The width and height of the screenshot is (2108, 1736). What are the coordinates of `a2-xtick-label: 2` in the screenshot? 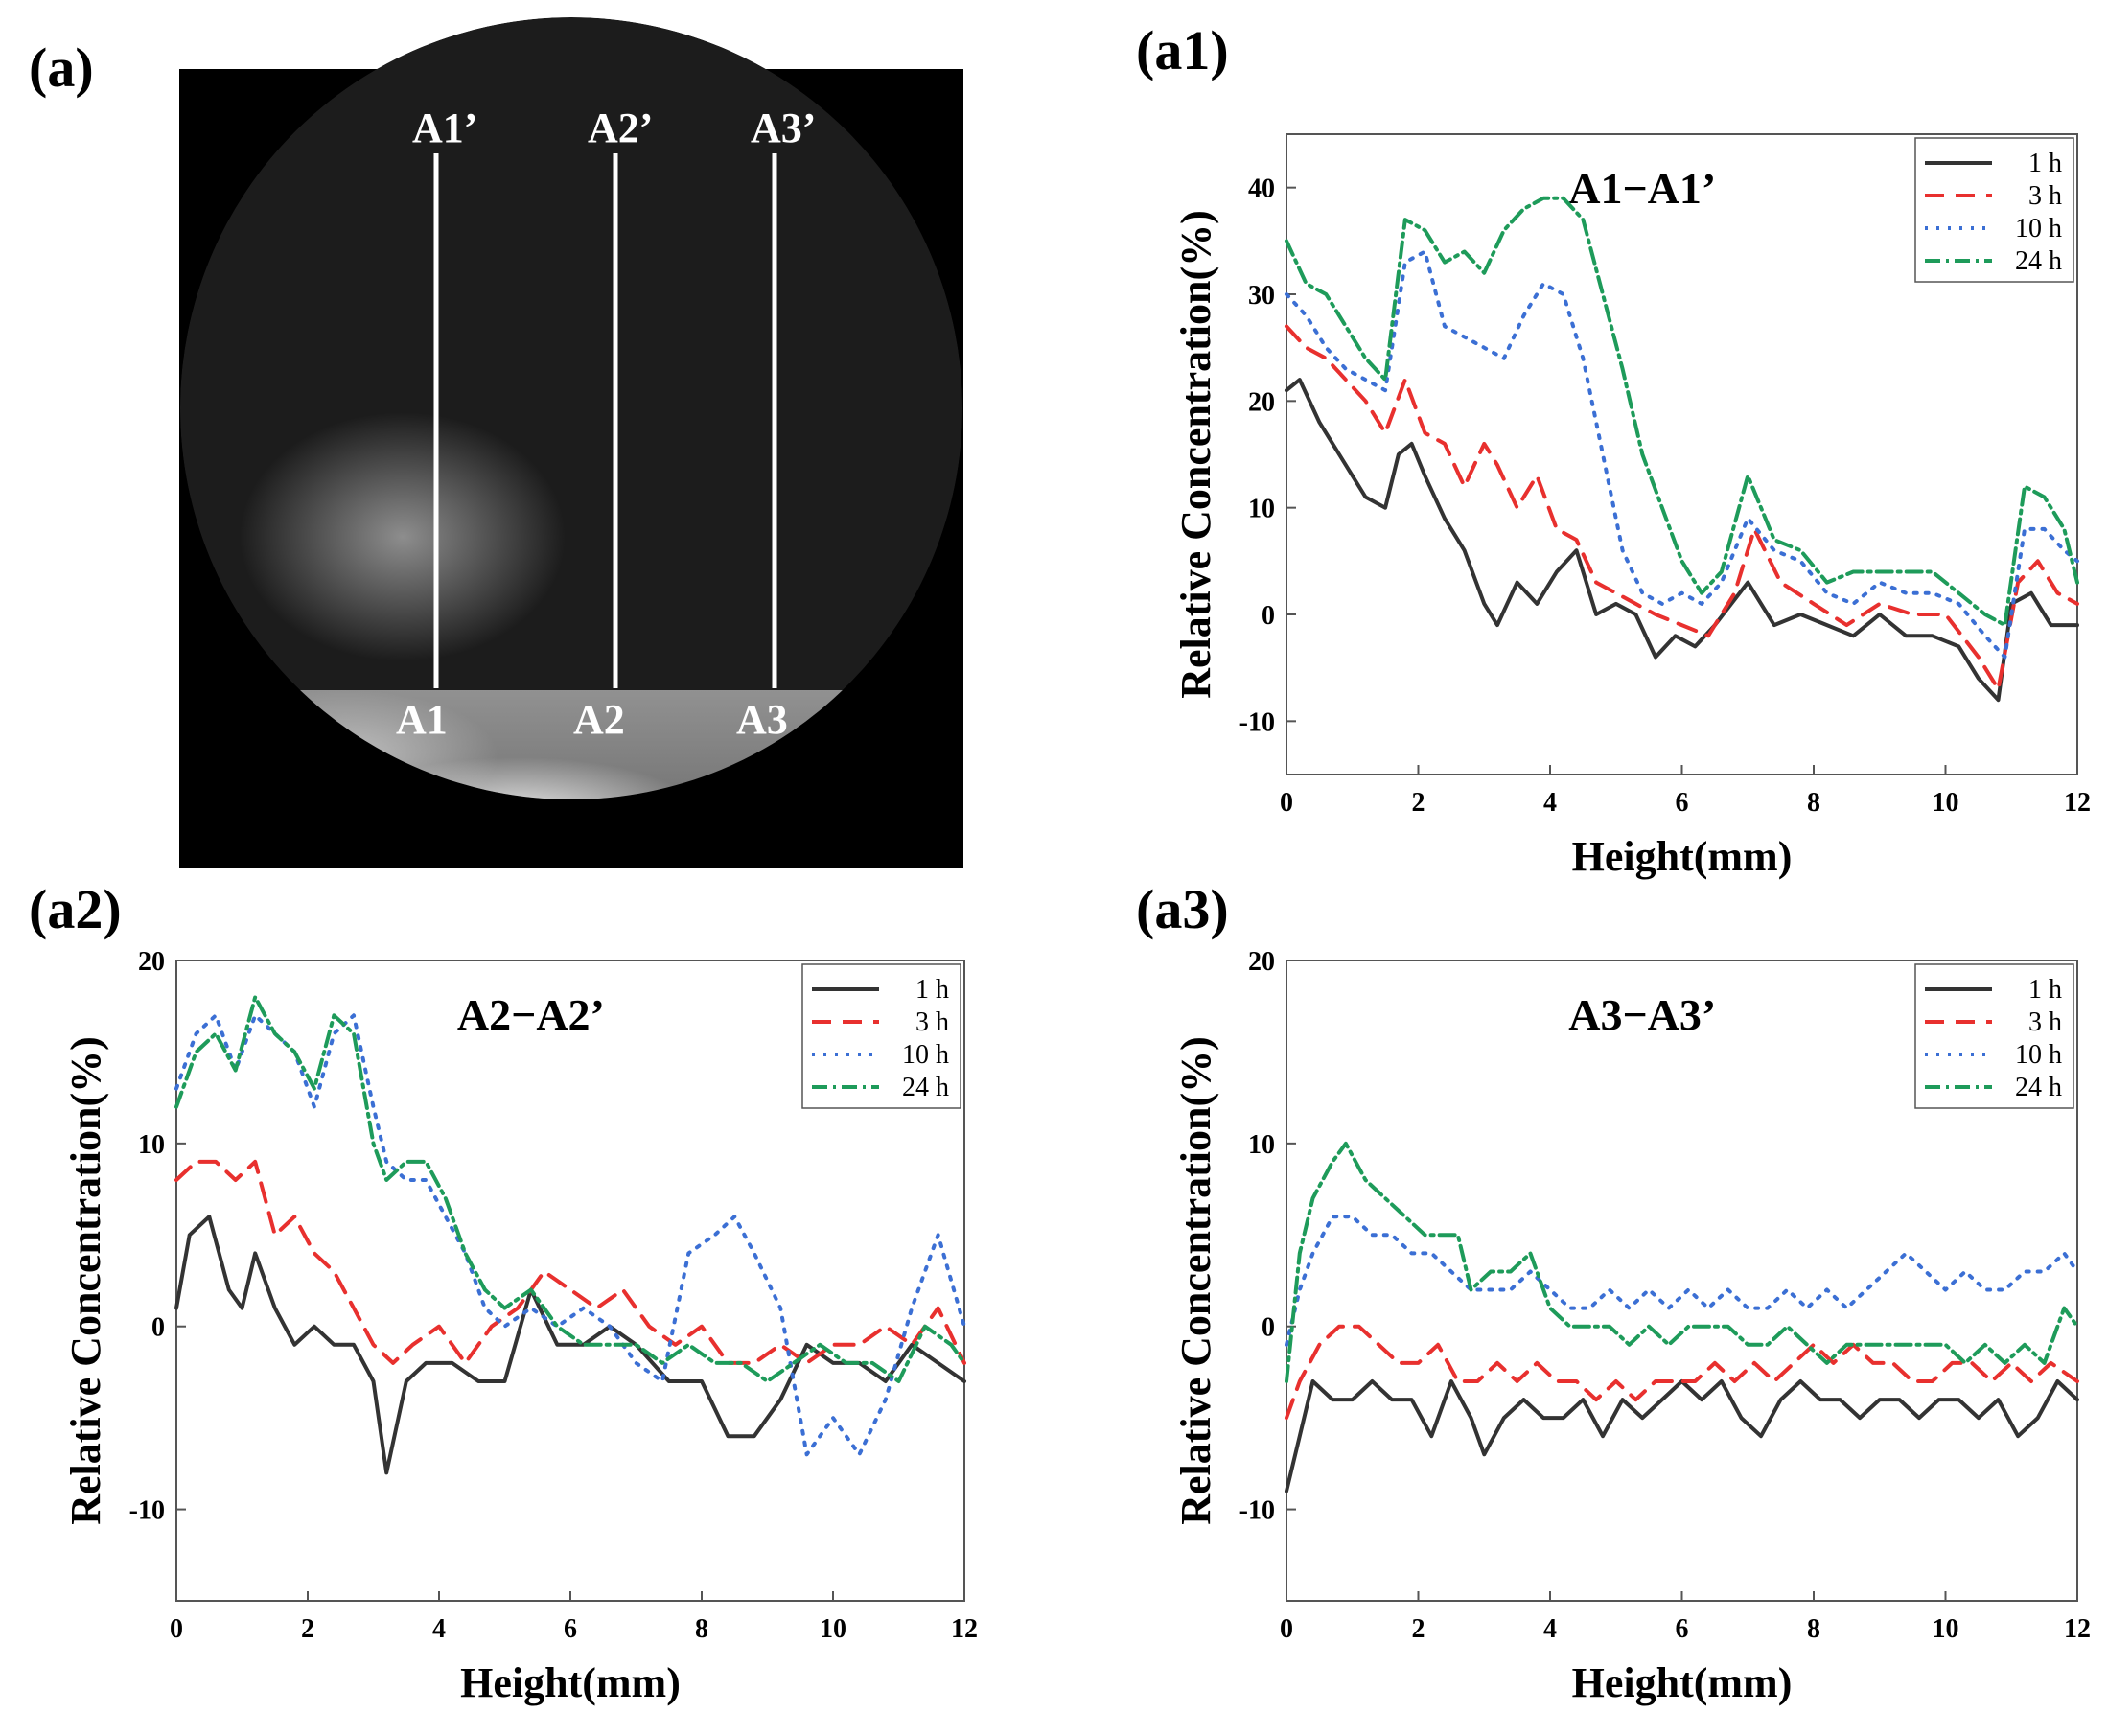 It's located at (308, 1629).